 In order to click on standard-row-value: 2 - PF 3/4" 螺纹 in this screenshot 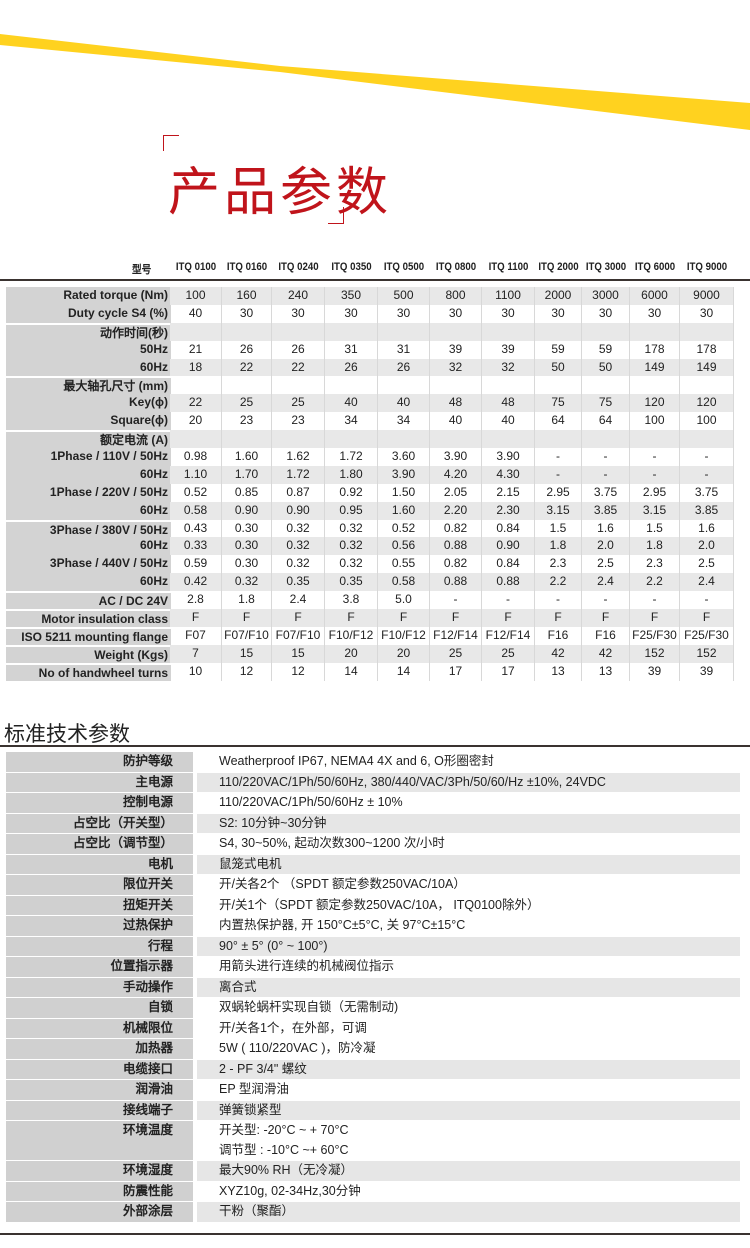, I will do `click(468, 1069)`.